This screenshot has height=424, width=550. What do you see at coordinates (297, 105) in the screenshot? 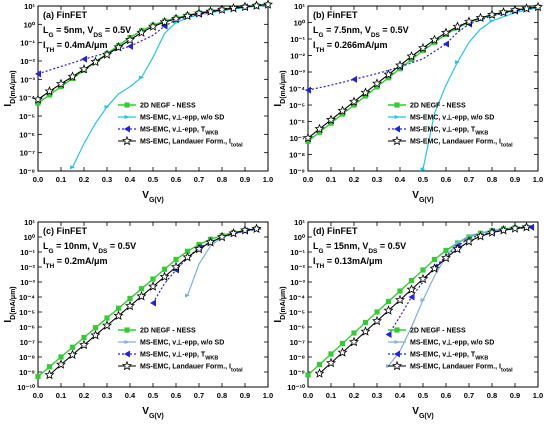
I see `y-tick-label: 10⁻⁵` at bounding box center [297, 105].